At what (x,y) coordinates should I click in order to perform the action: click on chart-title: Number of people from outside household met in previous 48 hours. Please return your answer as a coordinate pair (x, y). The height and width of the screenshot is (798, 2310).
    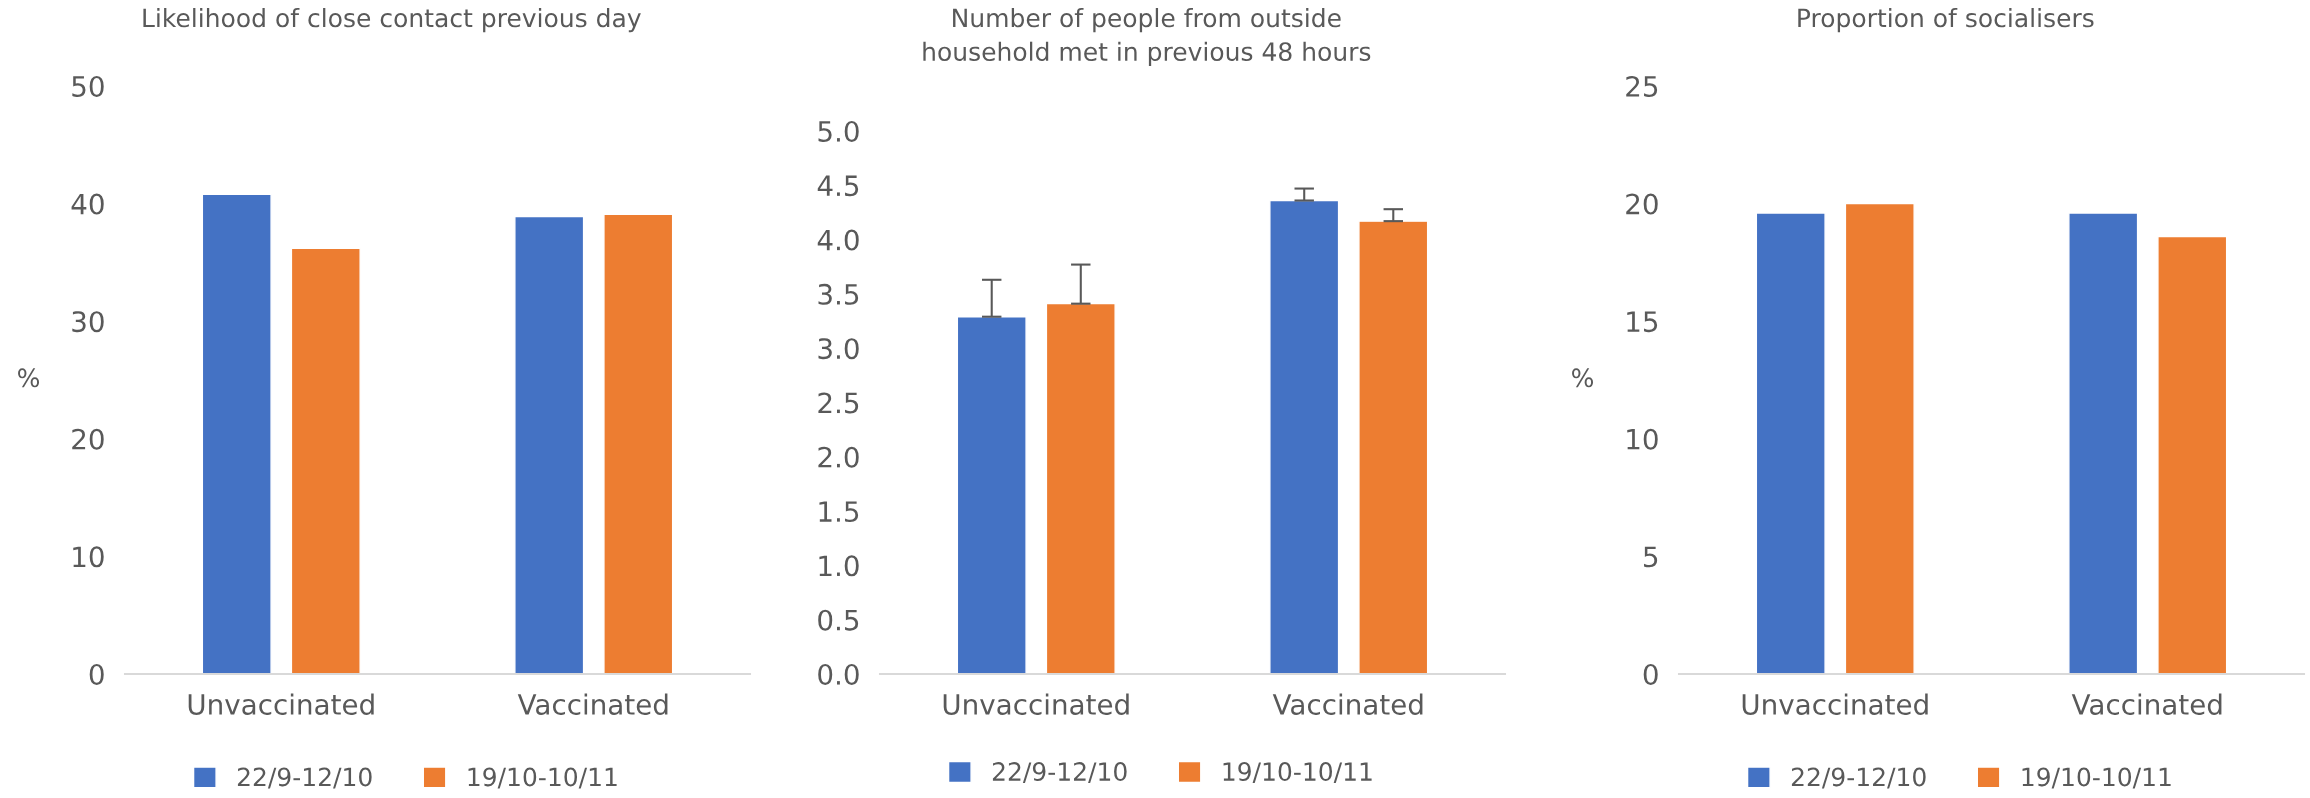
    Looking at the image, I should click on (1147, 37).